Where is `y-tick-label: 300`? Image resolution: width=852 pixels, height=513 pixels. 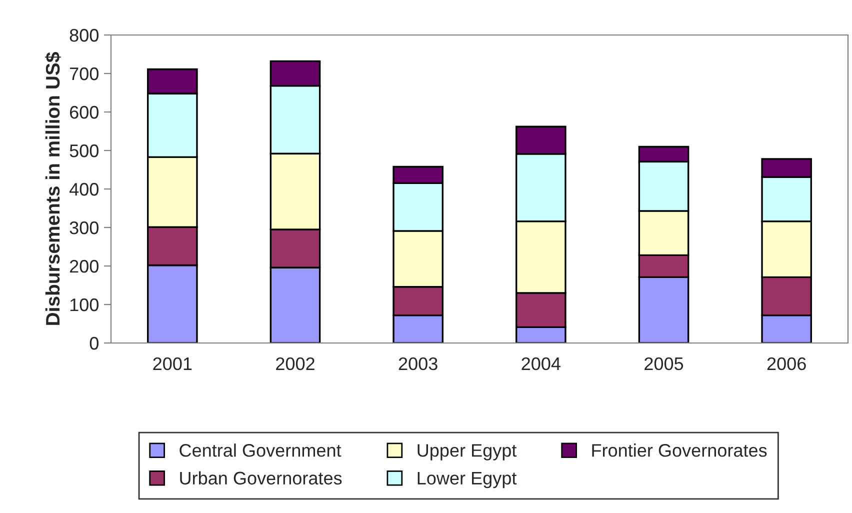
y-tick-label: 300 is located at coordinates (84, 227).